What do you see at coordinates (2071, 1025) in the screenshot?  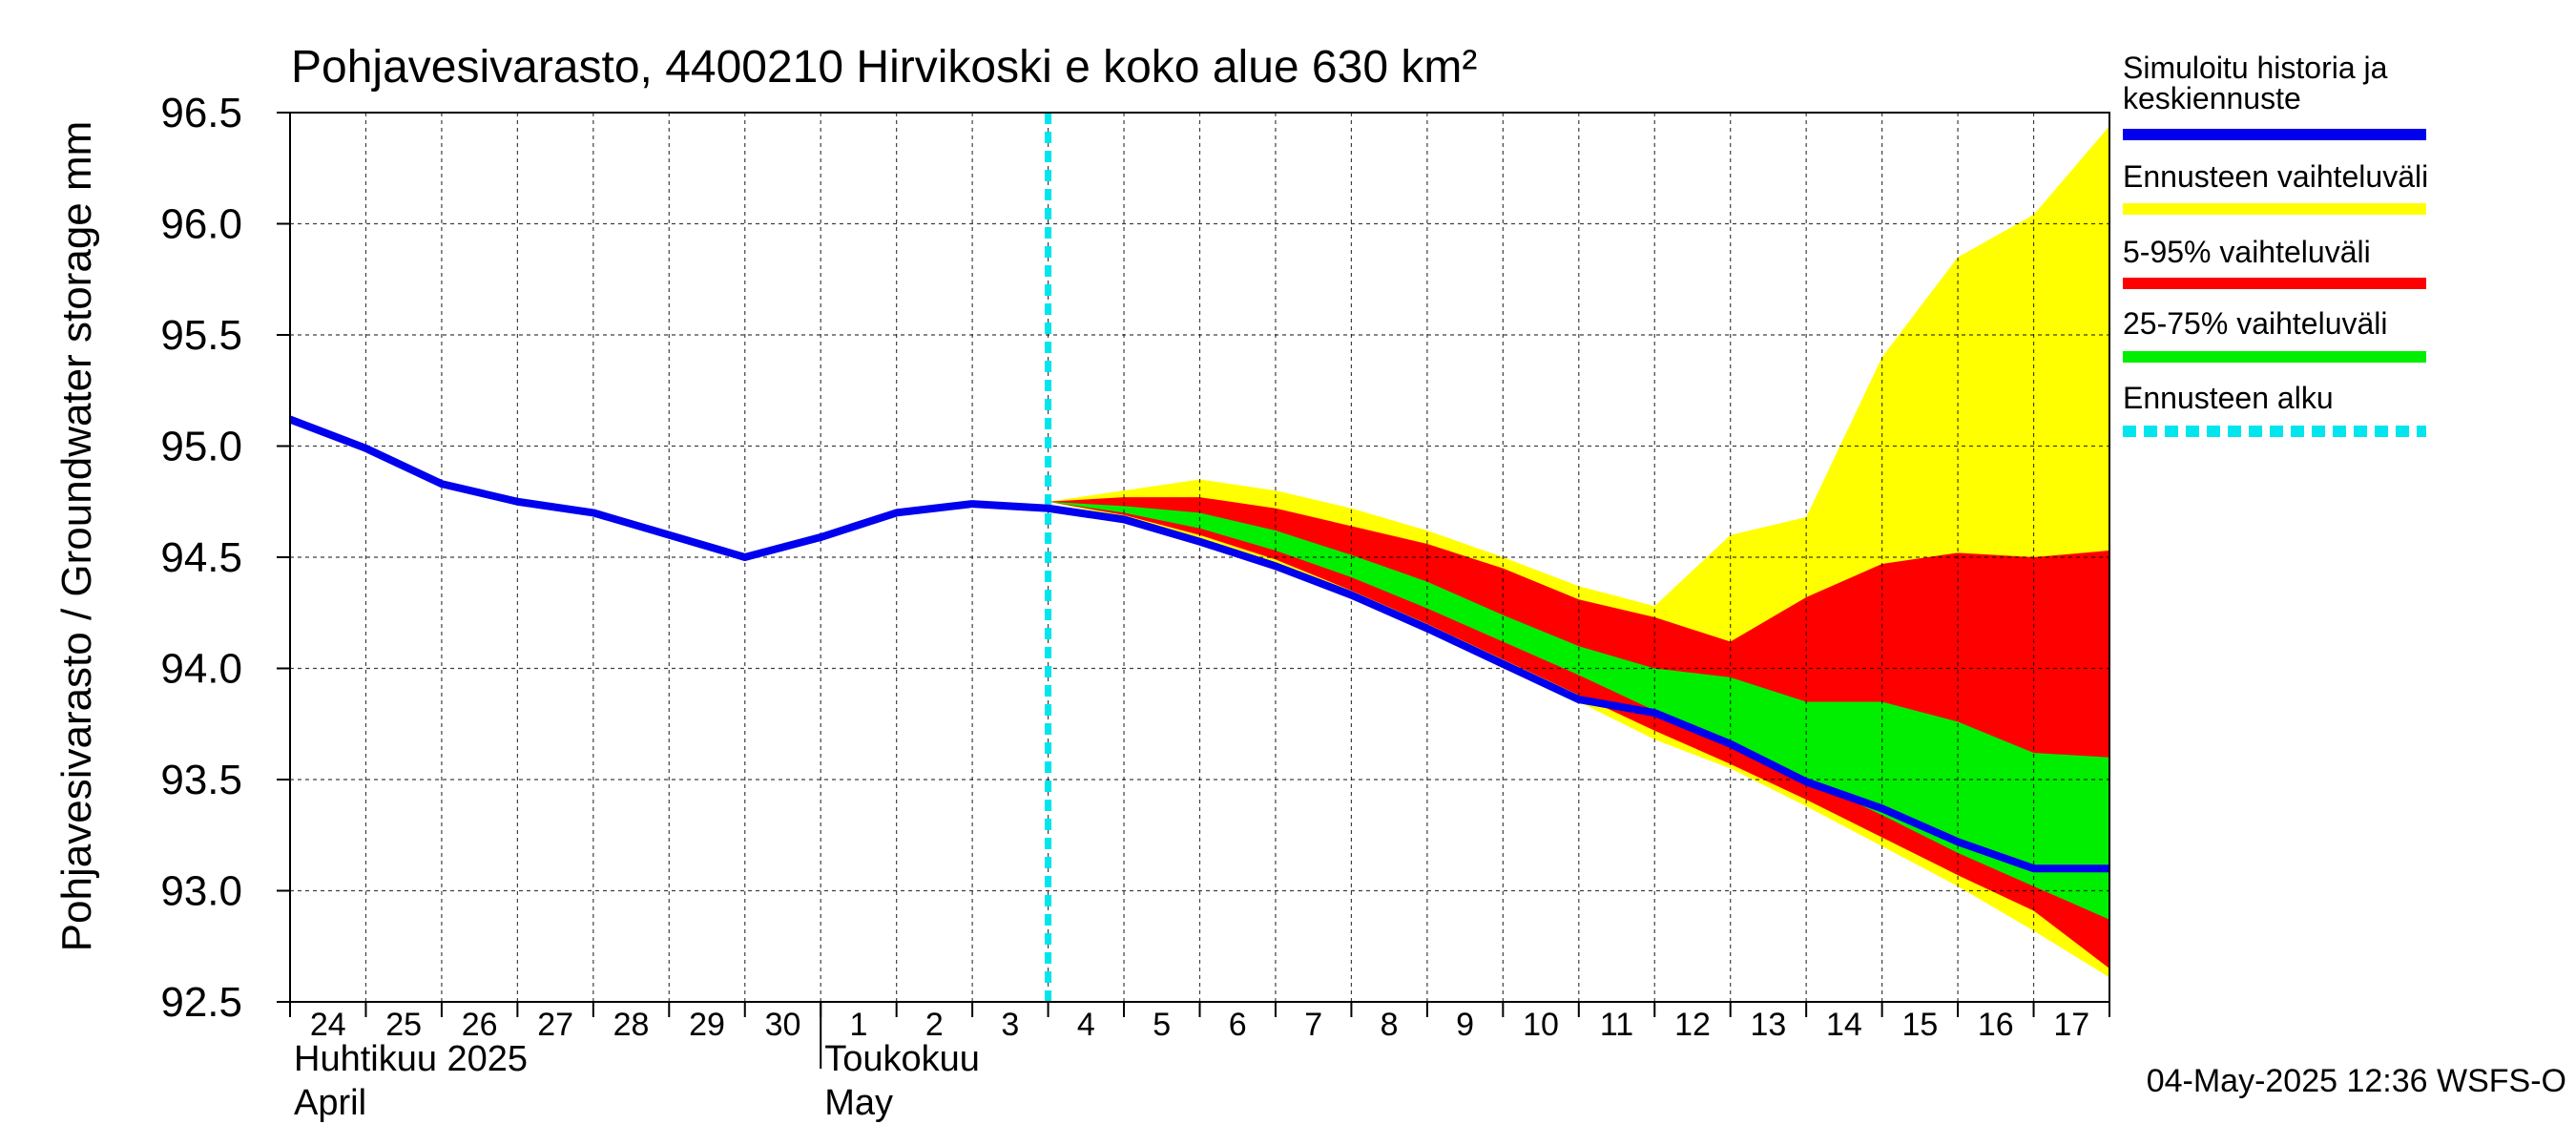 I see `x-tick-label: 17` at bounding box center [2071, 1025].